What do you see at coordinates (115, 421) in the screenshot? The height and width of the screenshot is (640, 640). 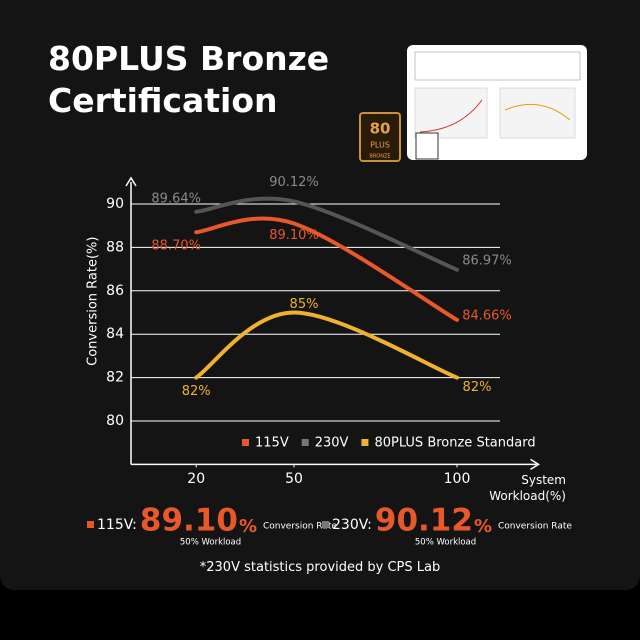 I see `y-tick-label: 80` at bounding box center [115, 421].